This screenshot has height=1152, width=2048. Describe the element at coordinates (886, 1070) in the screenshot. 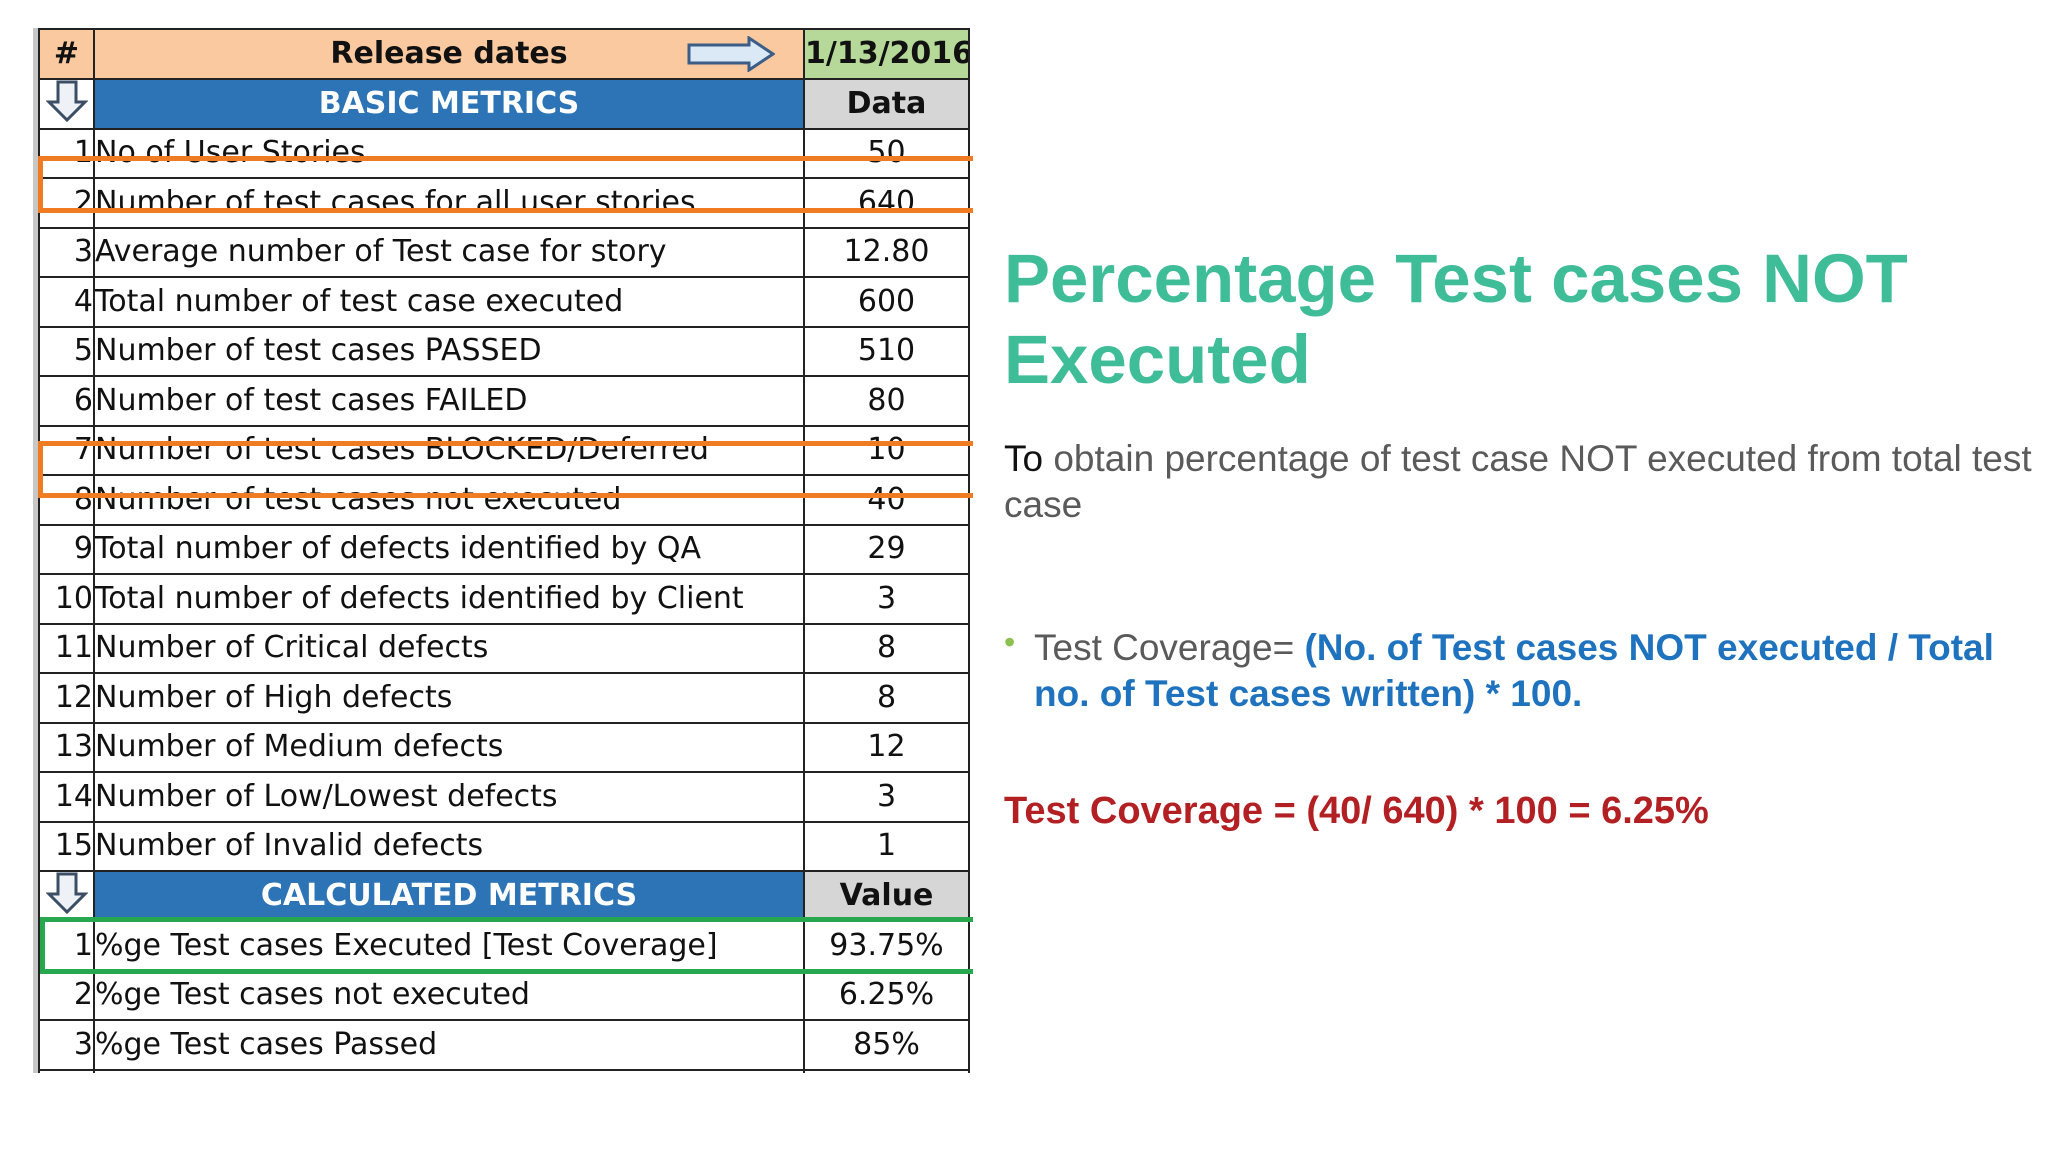

I see `metric-value: 13.33%` at that location.